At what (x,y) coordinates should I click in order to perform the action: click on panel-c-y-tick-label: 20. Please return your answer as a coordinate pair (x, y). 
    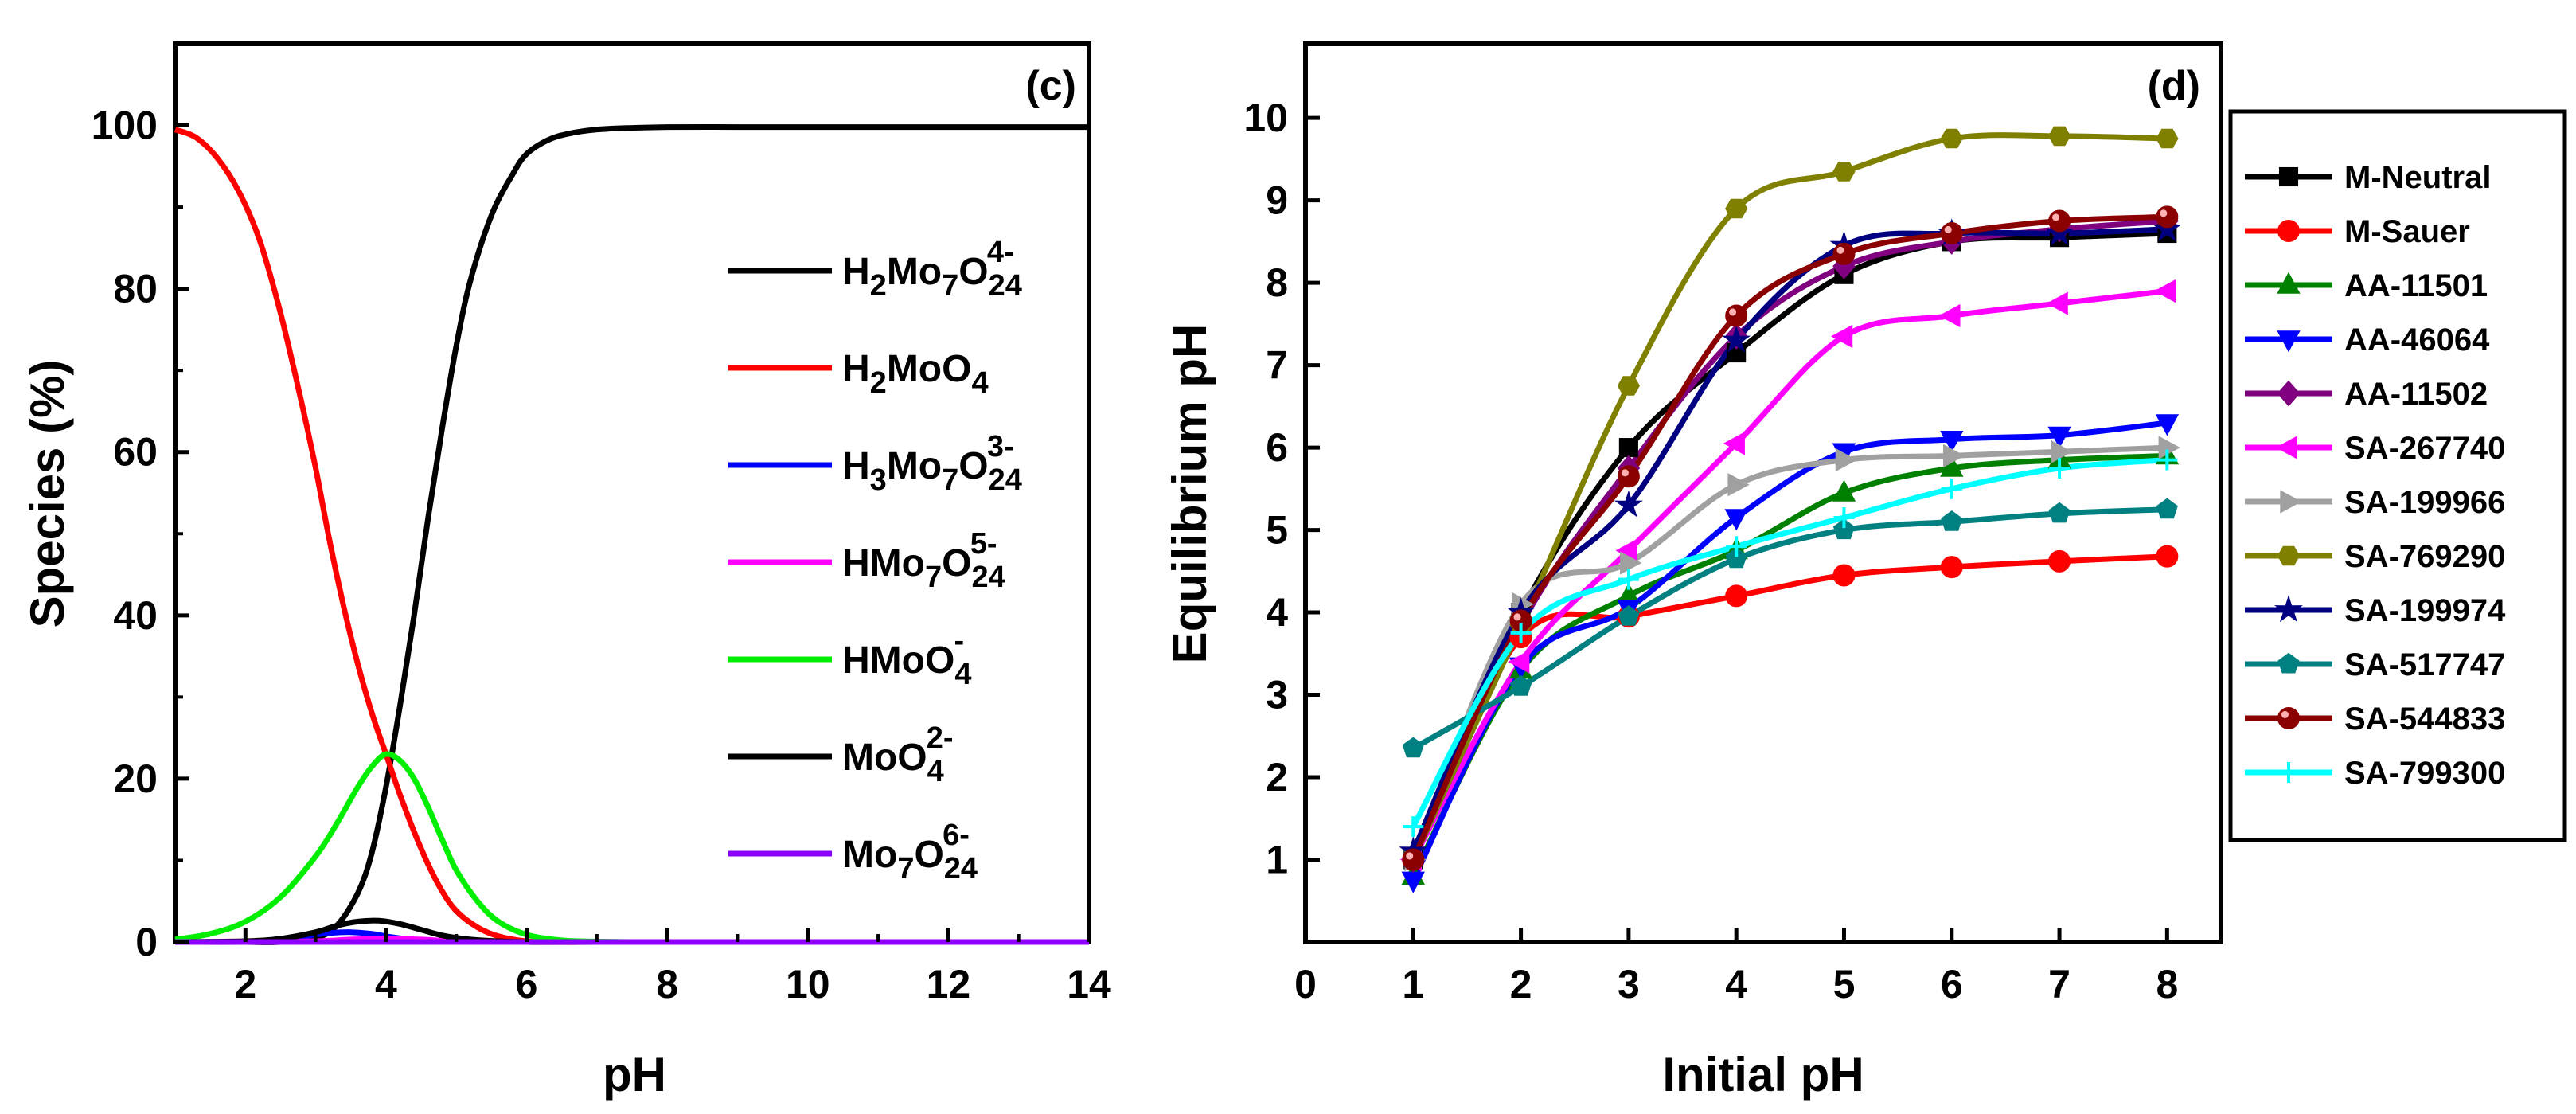
    Looking at the image, I should click on (135, 778).